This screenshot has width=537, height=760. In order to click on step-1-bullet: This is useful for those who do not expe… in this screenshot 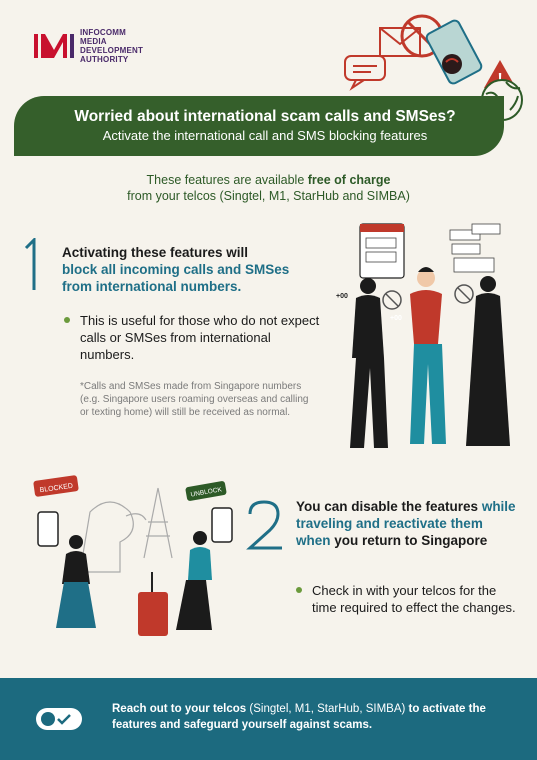, I will do `click(200, 337)`.